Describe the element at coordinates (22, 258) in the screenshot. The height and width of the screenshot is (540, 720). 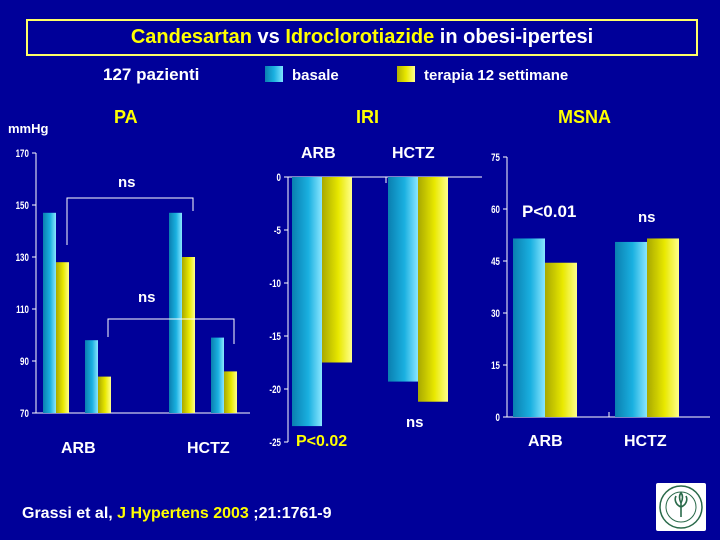
I see `pa-y-tick-label: 130` at that location.